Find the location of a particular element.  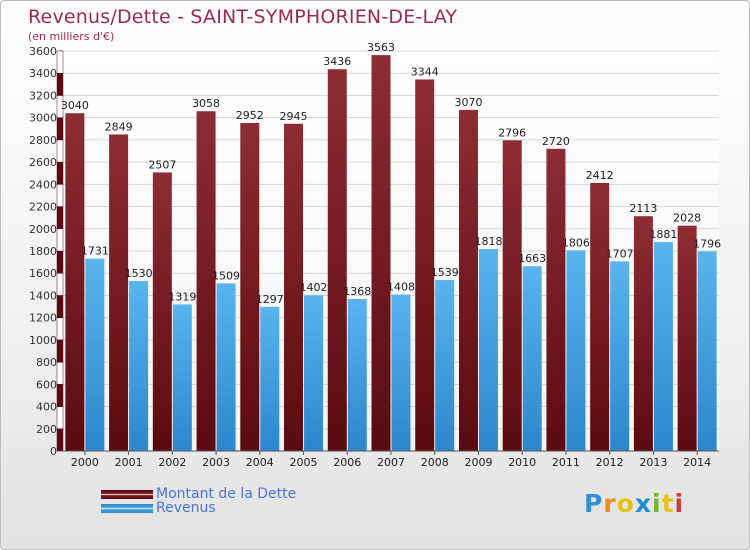

value-label-revenue: 1881 is located at coordinates (663, 234).